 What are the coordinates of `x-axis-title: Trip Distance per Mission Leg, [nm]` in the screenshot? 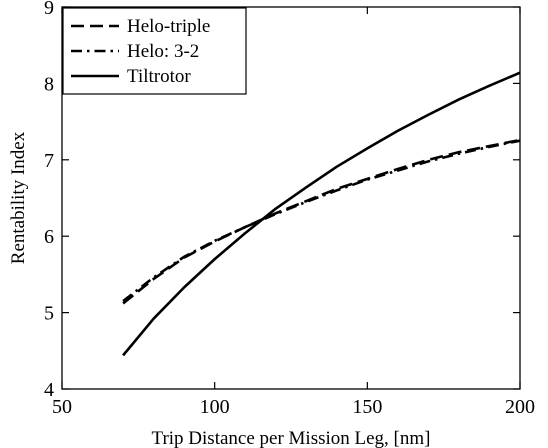 It's located at (291, 438).